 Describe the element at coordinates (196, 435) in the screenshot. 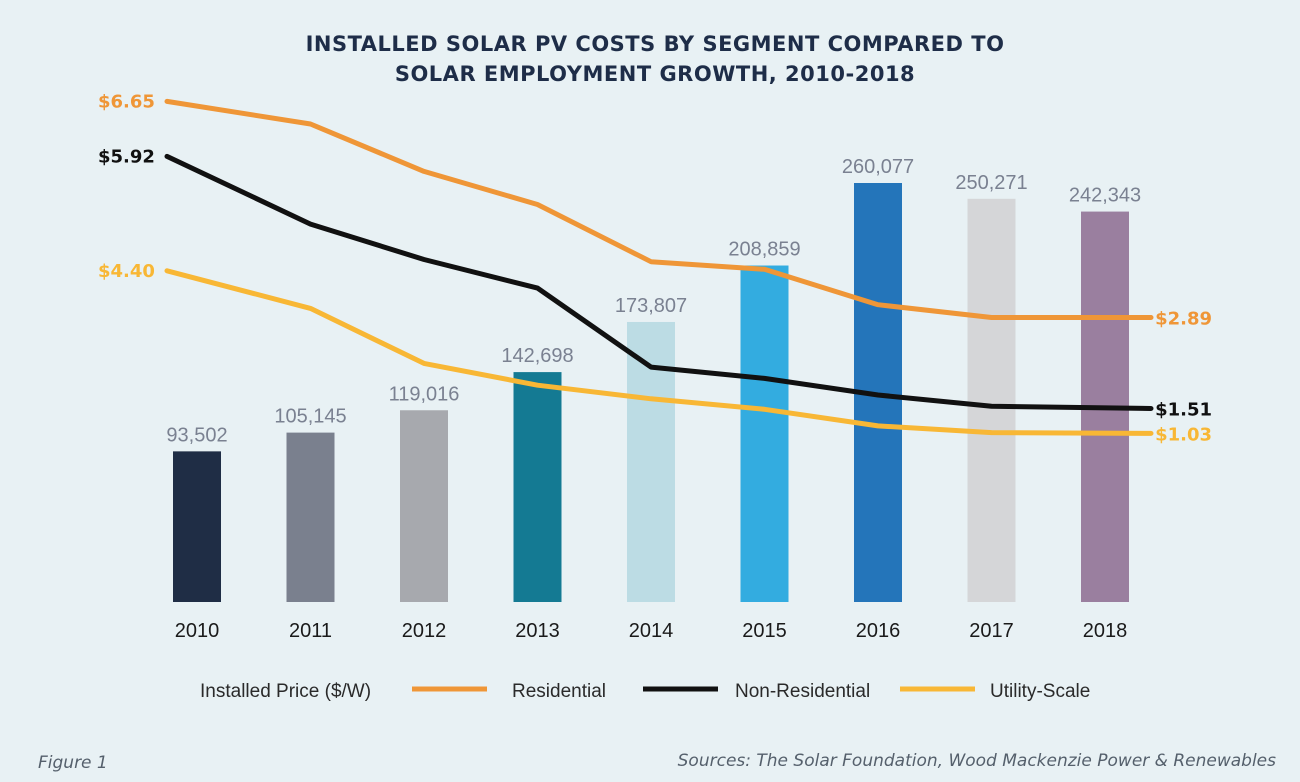

I see `bar-value-label-2010: 93,502` at that location.